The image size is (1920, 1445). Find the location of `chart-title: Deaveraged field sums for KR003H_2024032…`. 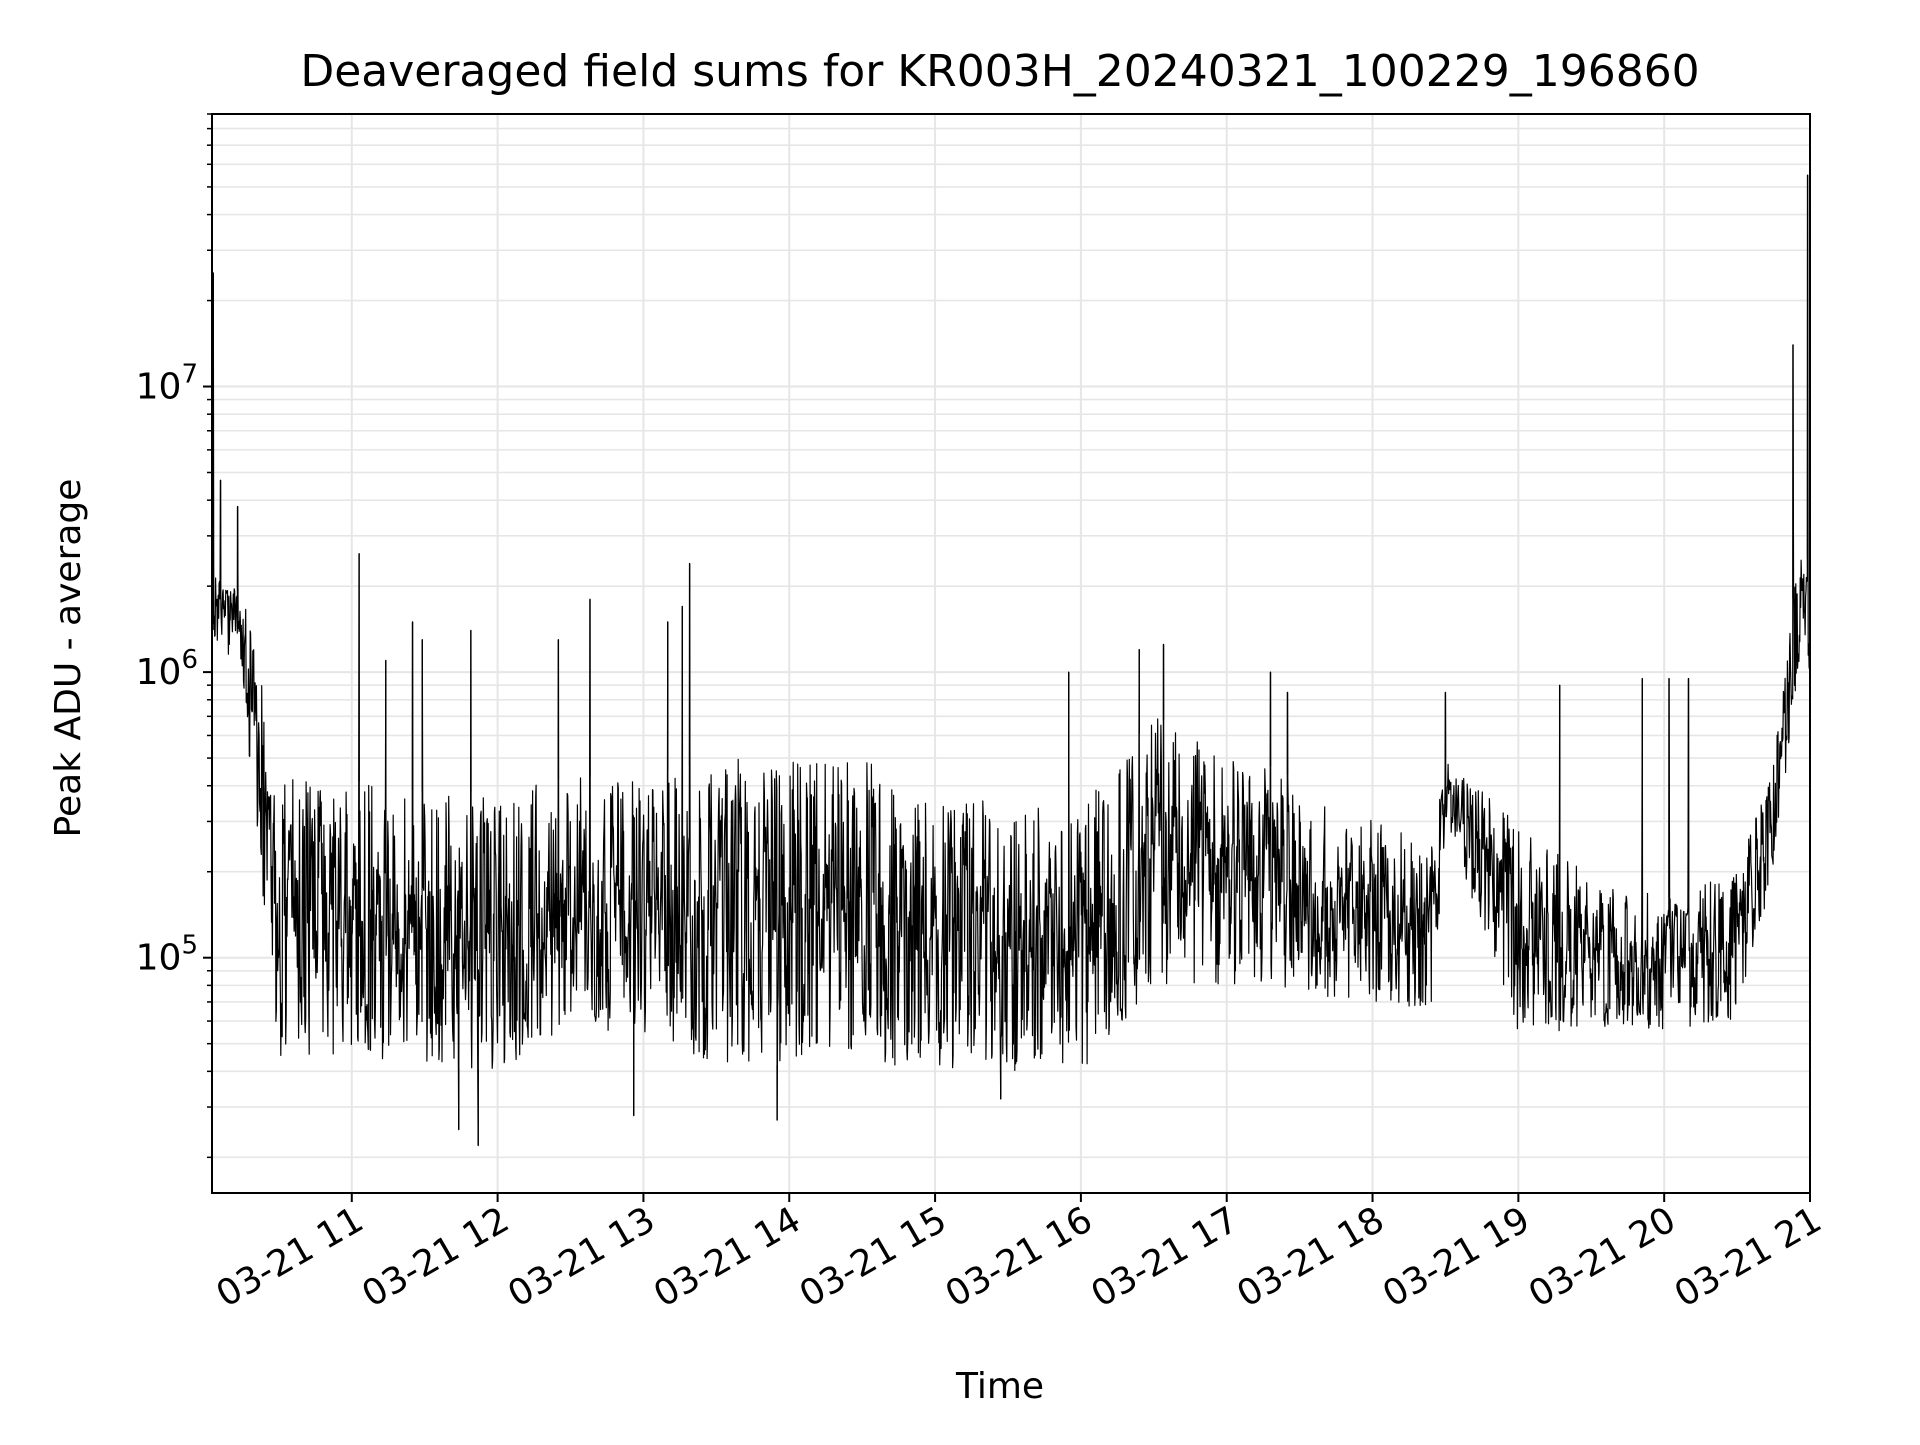

chart-title: Deaveraged field sums for KR003H_2024032… is located at coordinates (999, 71).